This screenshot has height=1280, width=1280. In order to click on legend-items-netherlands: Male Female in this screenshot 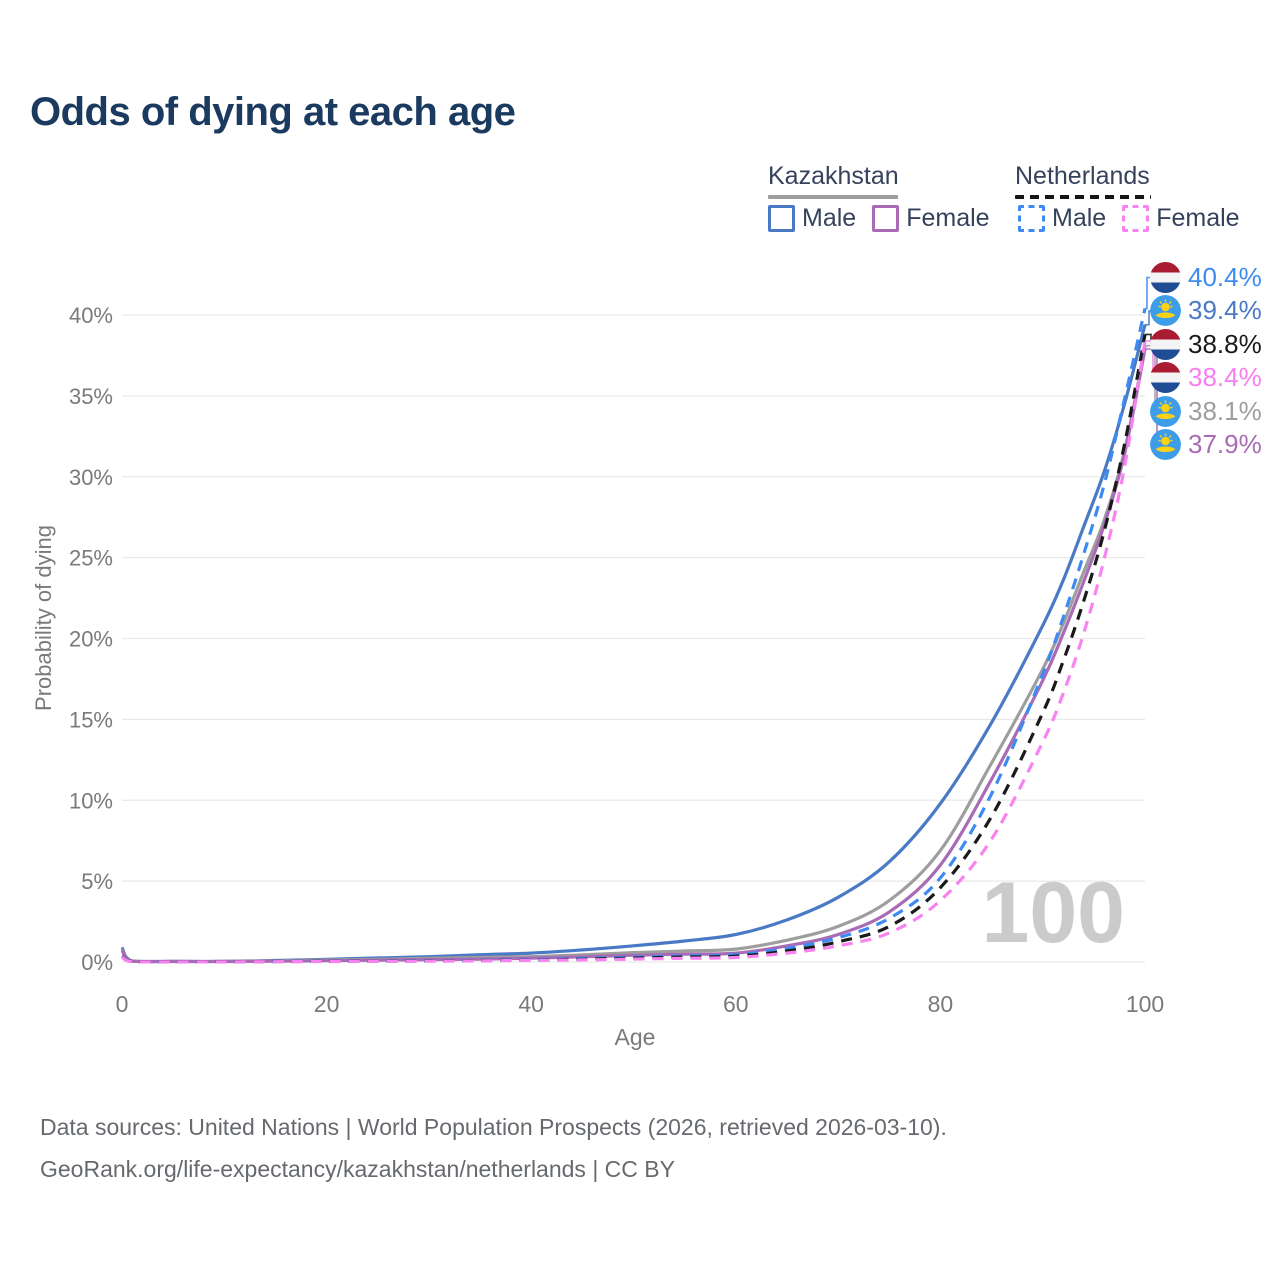, I will do `click(1129, 218)`.